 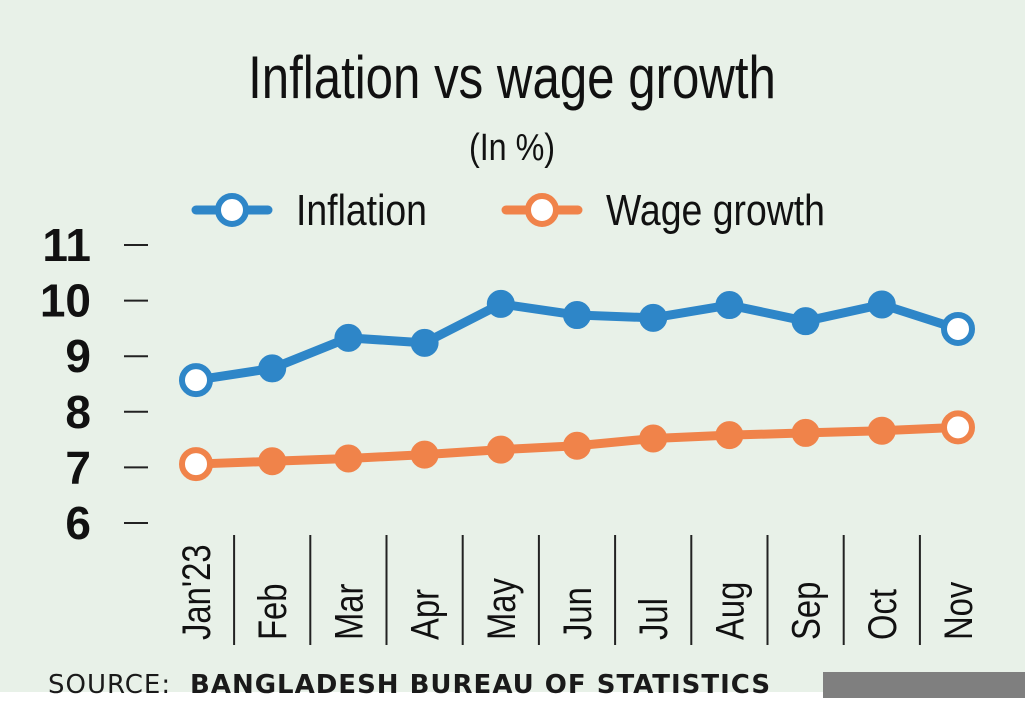 What do you see at coordinates (425, 614) in the screenshot?
I see `x-tick-label: Apr` at bounding box center [425, 614].